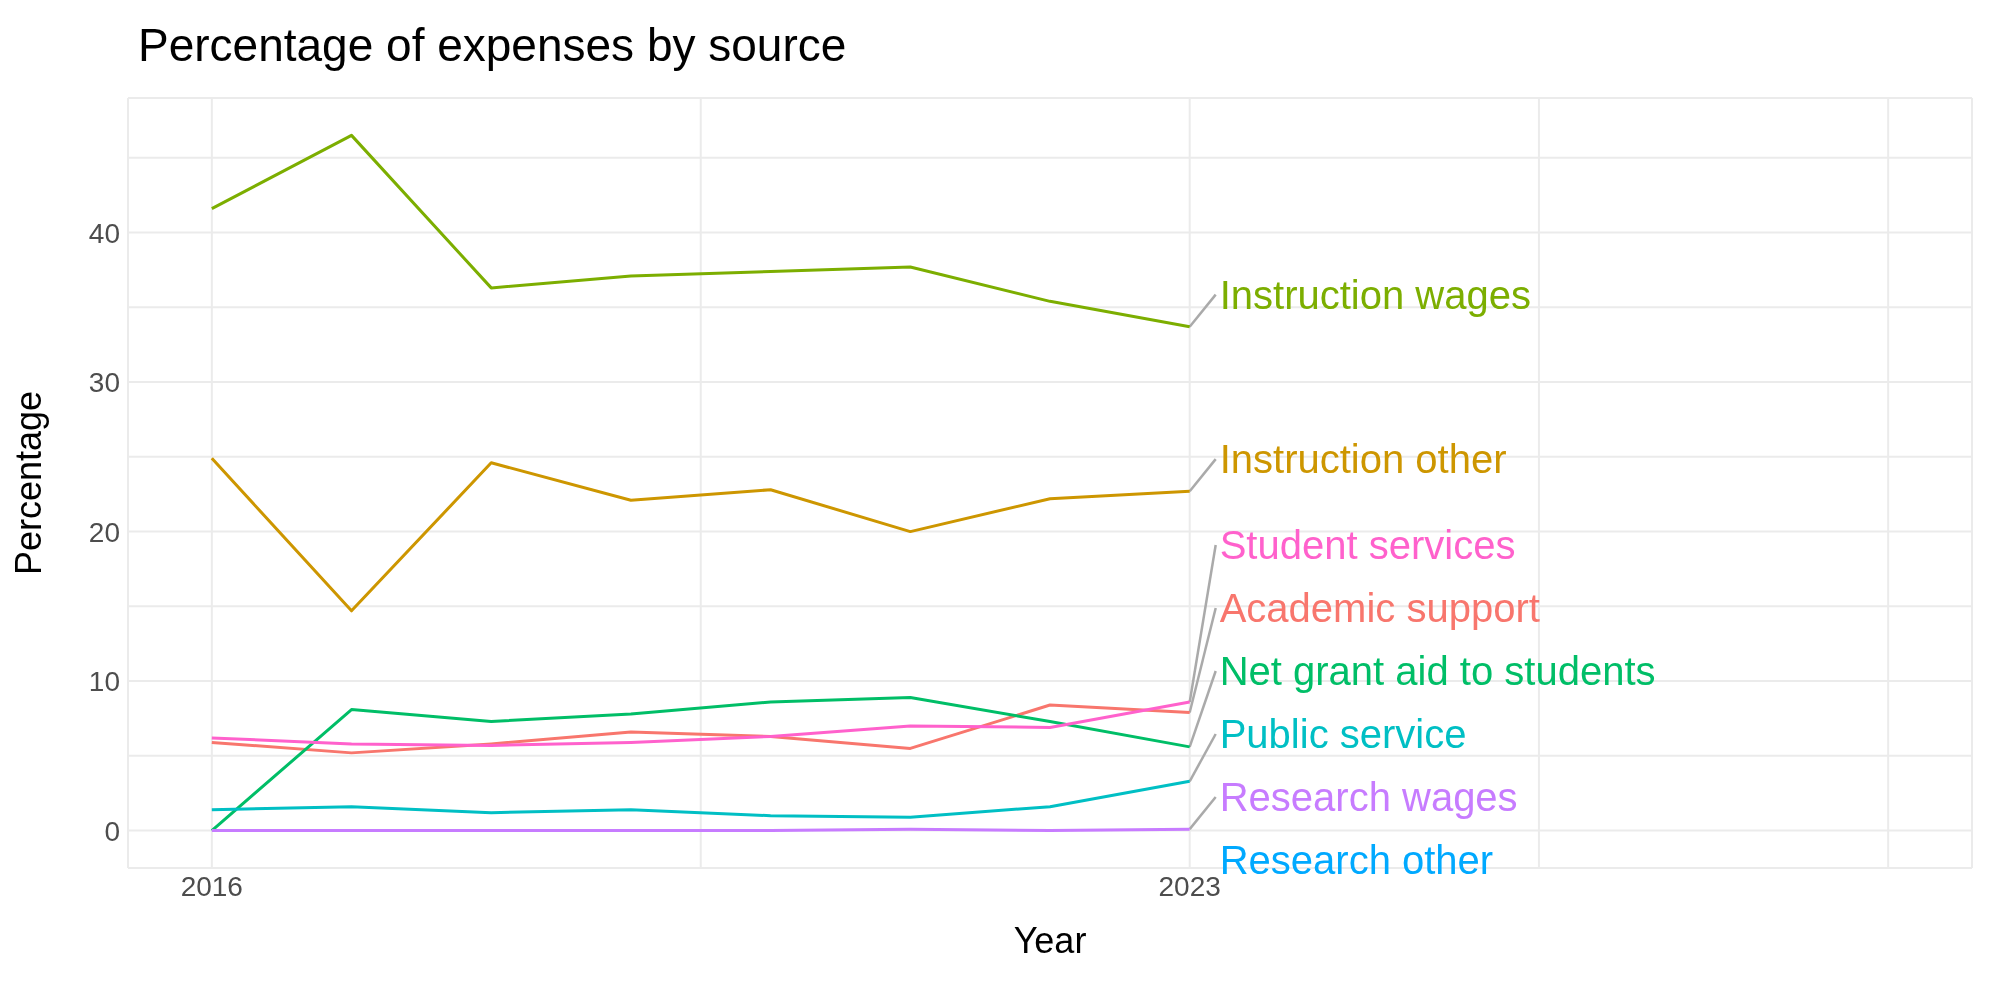 Image resolution: width=2000 pixels, height=1000 pixels. I want to click on y-tick-label: 10, so click(104, 682).